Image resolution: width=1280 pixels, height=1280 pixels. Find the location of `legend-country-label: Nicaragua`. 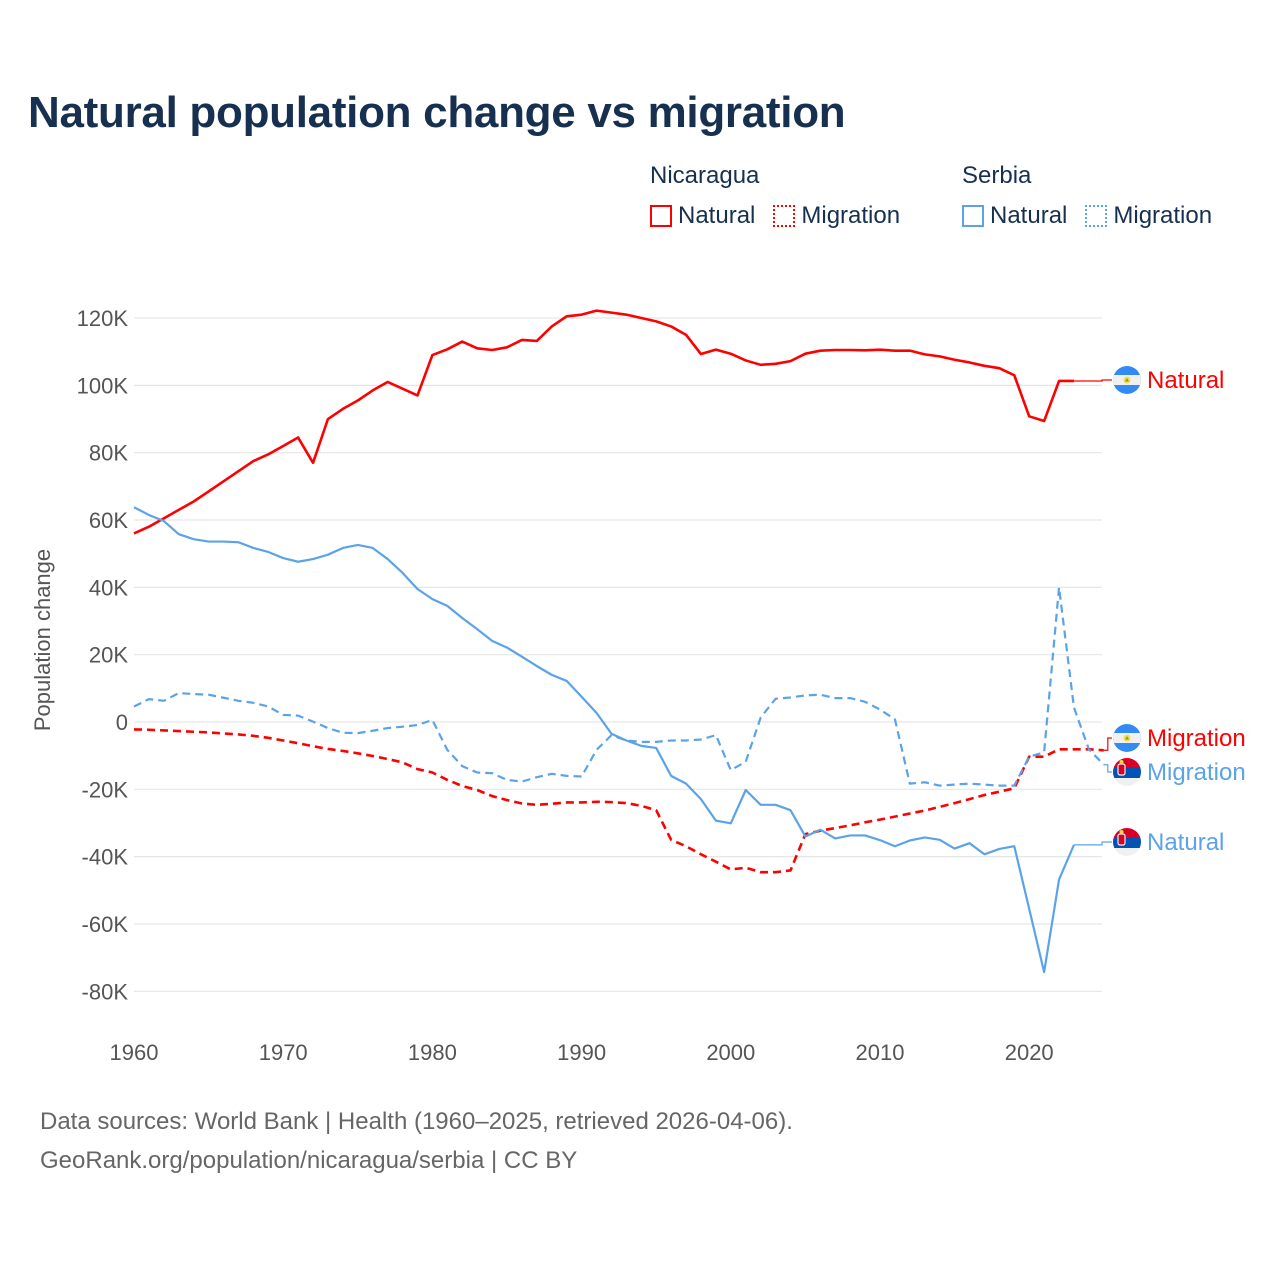

legend-country-label: Nicaragua is located at coordinates (705, 175).